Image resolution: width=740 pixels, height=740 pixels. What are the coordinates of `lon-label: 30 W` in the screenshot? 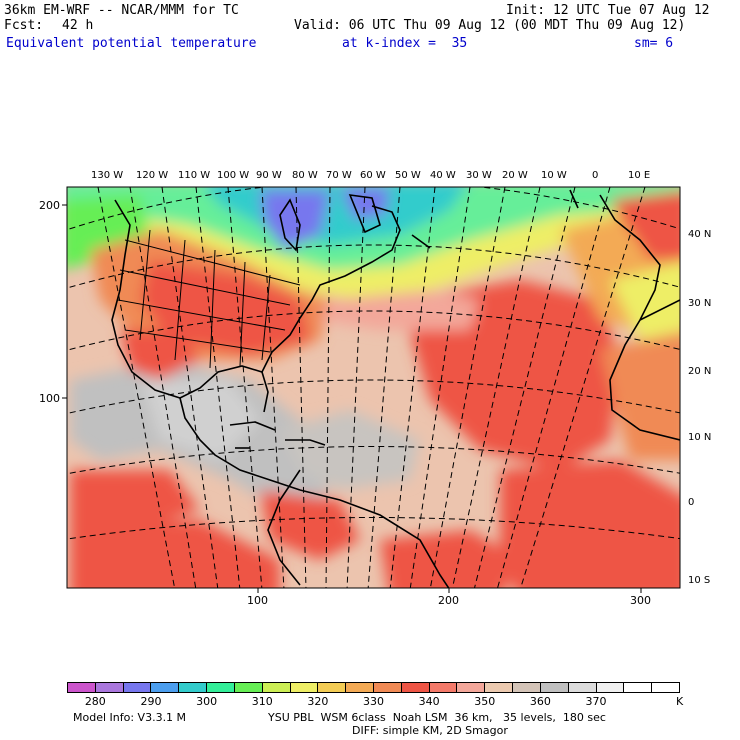 It's located at (479, 175).